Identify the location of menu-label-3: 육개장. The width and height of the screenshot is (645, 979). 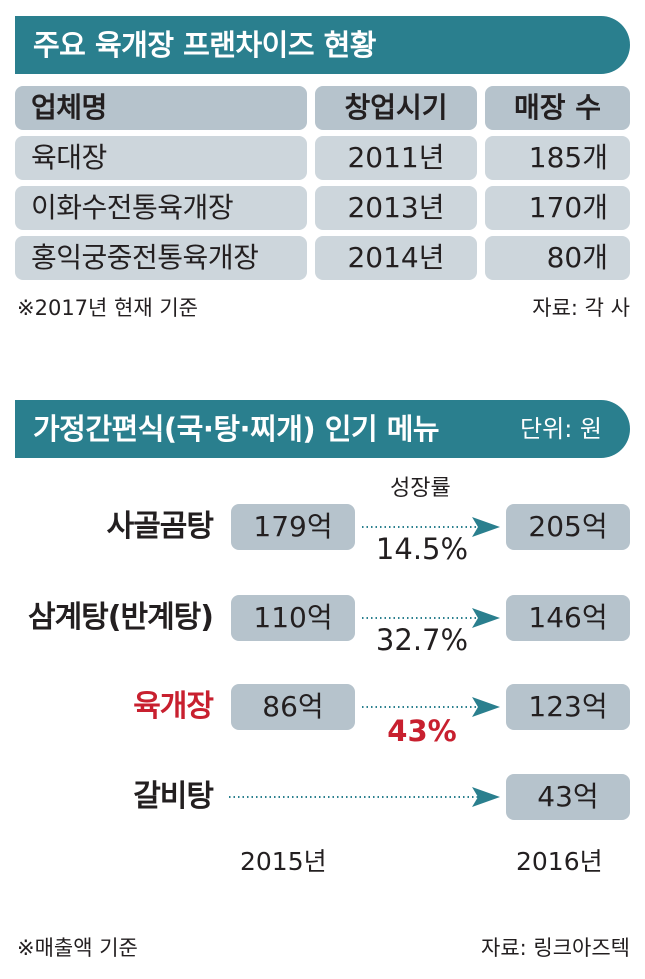
(173, 706).